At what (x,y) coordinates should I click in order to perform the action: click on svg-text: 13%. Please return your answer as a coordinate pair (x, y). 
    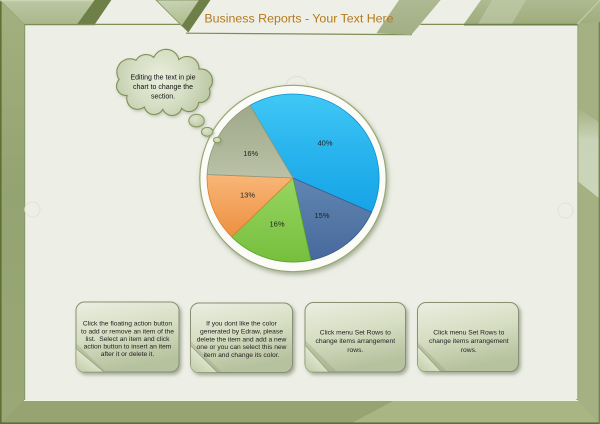
    Looking at the image, I should click on (247, 195).